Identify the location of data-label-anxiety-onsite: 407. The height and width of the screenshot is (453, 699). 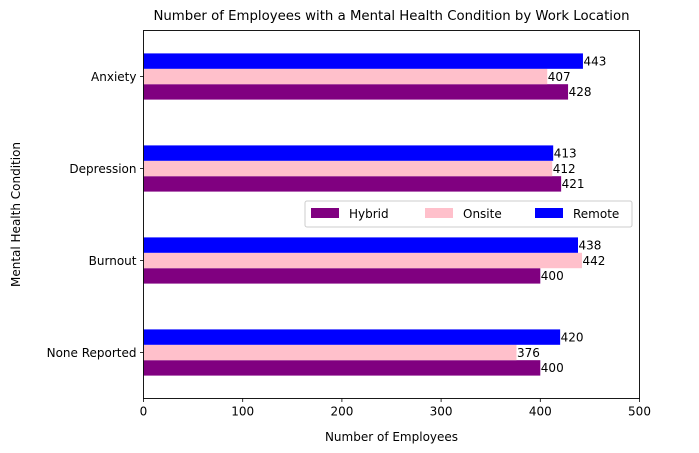
(559, 77).